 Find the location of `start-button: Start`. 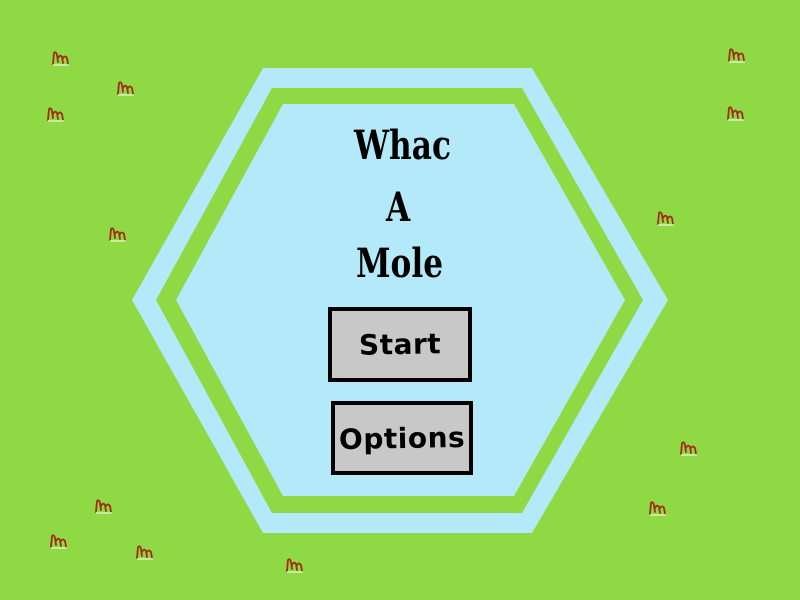

start-button: Start is located at coordinates (400, 344).